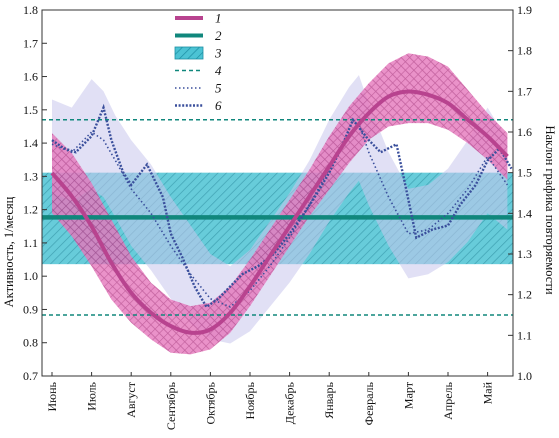 This screenshot has width=559, height=438. Describe the element at coordinates (448, 400) in the screenshot. I see `x-tick-label: Апрель` at that location.